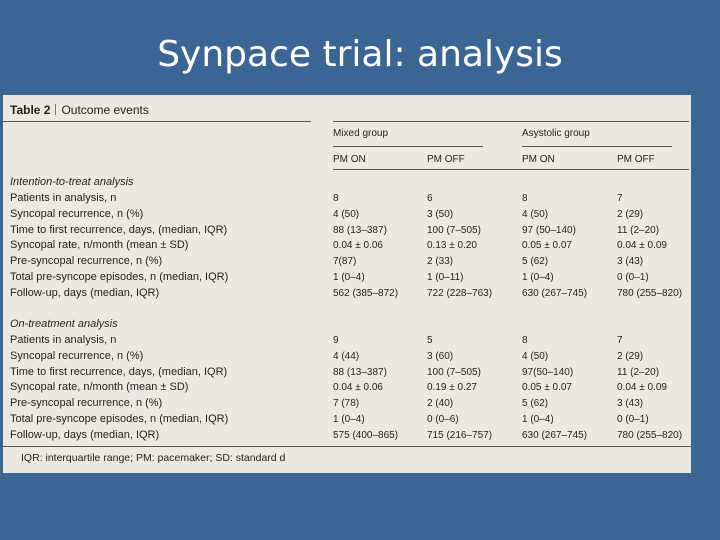  Describe the element at coordinates (56, 109) in the screenshot. I see `caption-separator` at that location.